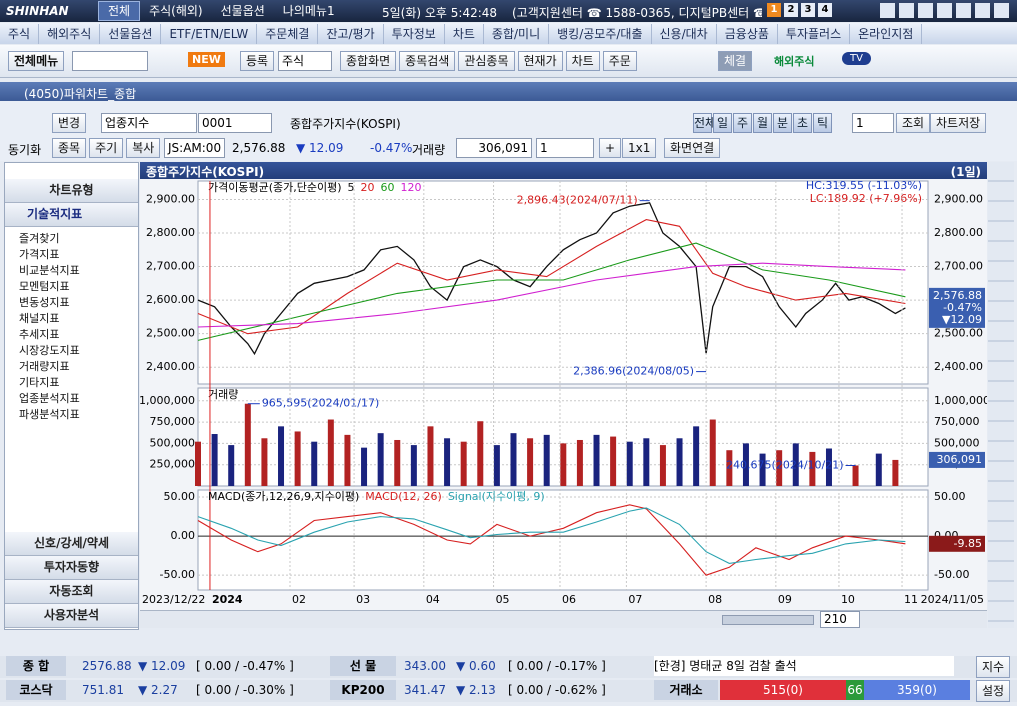 The height and width of the screenshot is (706, 1017). Describe the element at coordinates (886, 33) in the screenshot. I see `menu-item: 온라인지점` at that location.